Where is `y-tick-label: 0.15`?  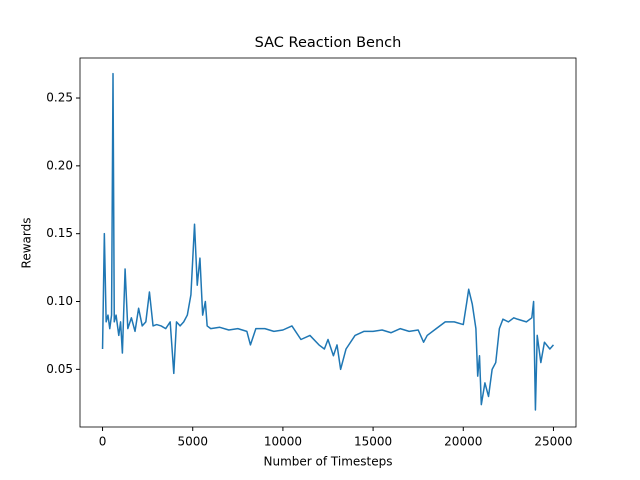
y-tick-label: 0.15 is located at coordinates (59, 233).